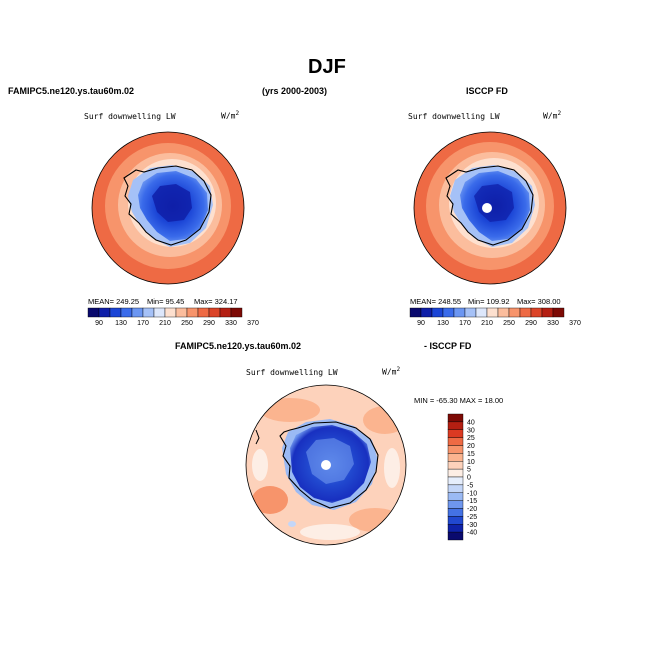 The image size is (654, 654). What do you see at coordinates (494, 203) in the screenshot?
I see `panel2-ice-core` at bounding box center [494, 203].